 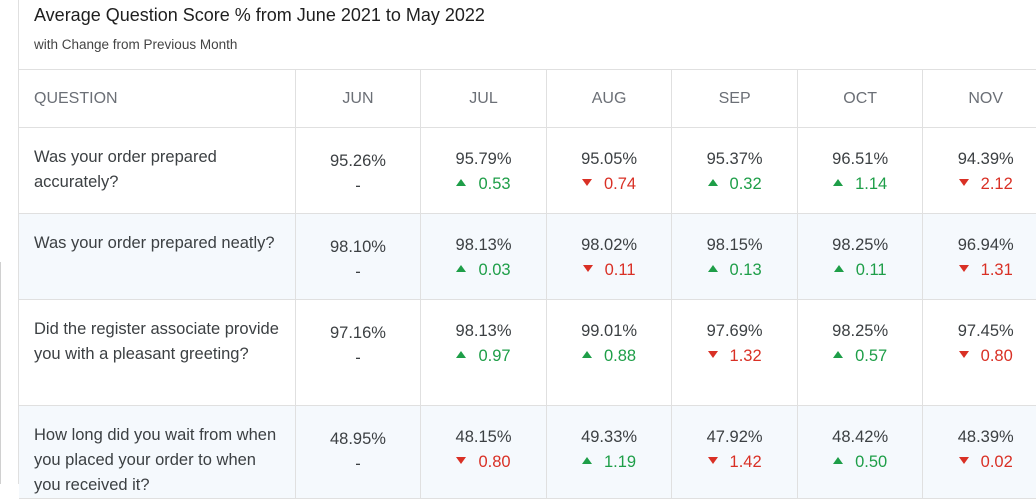 I want to click on change-value: 0.13, so click(x=745, y=270).